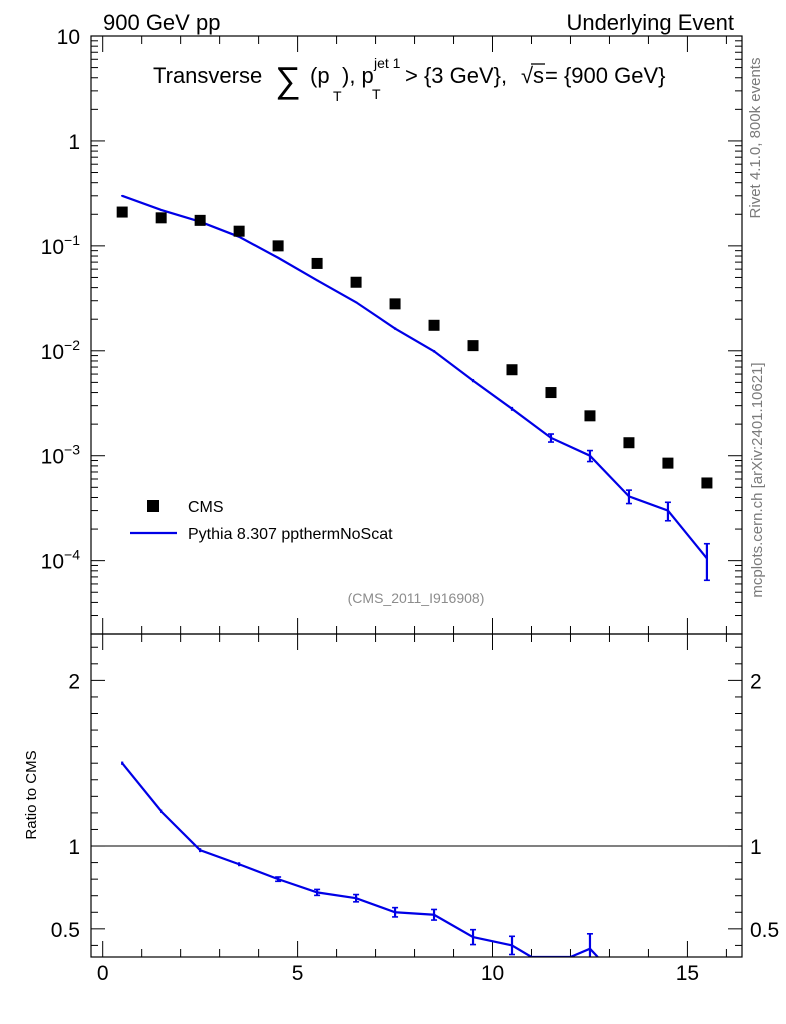 This screenshot has height=1024, width=786. I want to click on legend-mc-label: Pythia 8.307 ppthermNoScat, so click(290, 534).